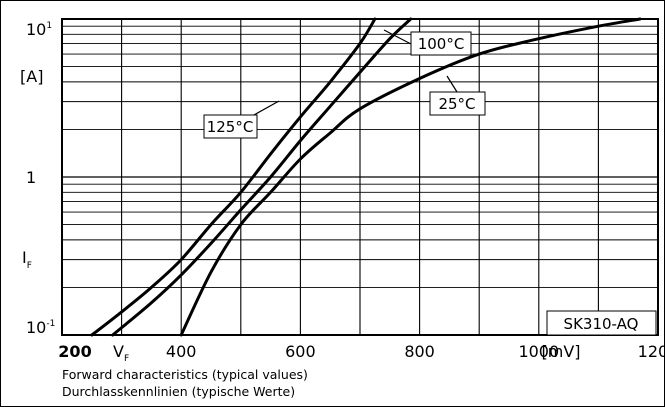 The height and width of the screenshot is (407, 665). What do you see at coordinates (31, 76) in the screenshot?
I see `y-axis-unit: [A]` at bounding box center [31, 76].